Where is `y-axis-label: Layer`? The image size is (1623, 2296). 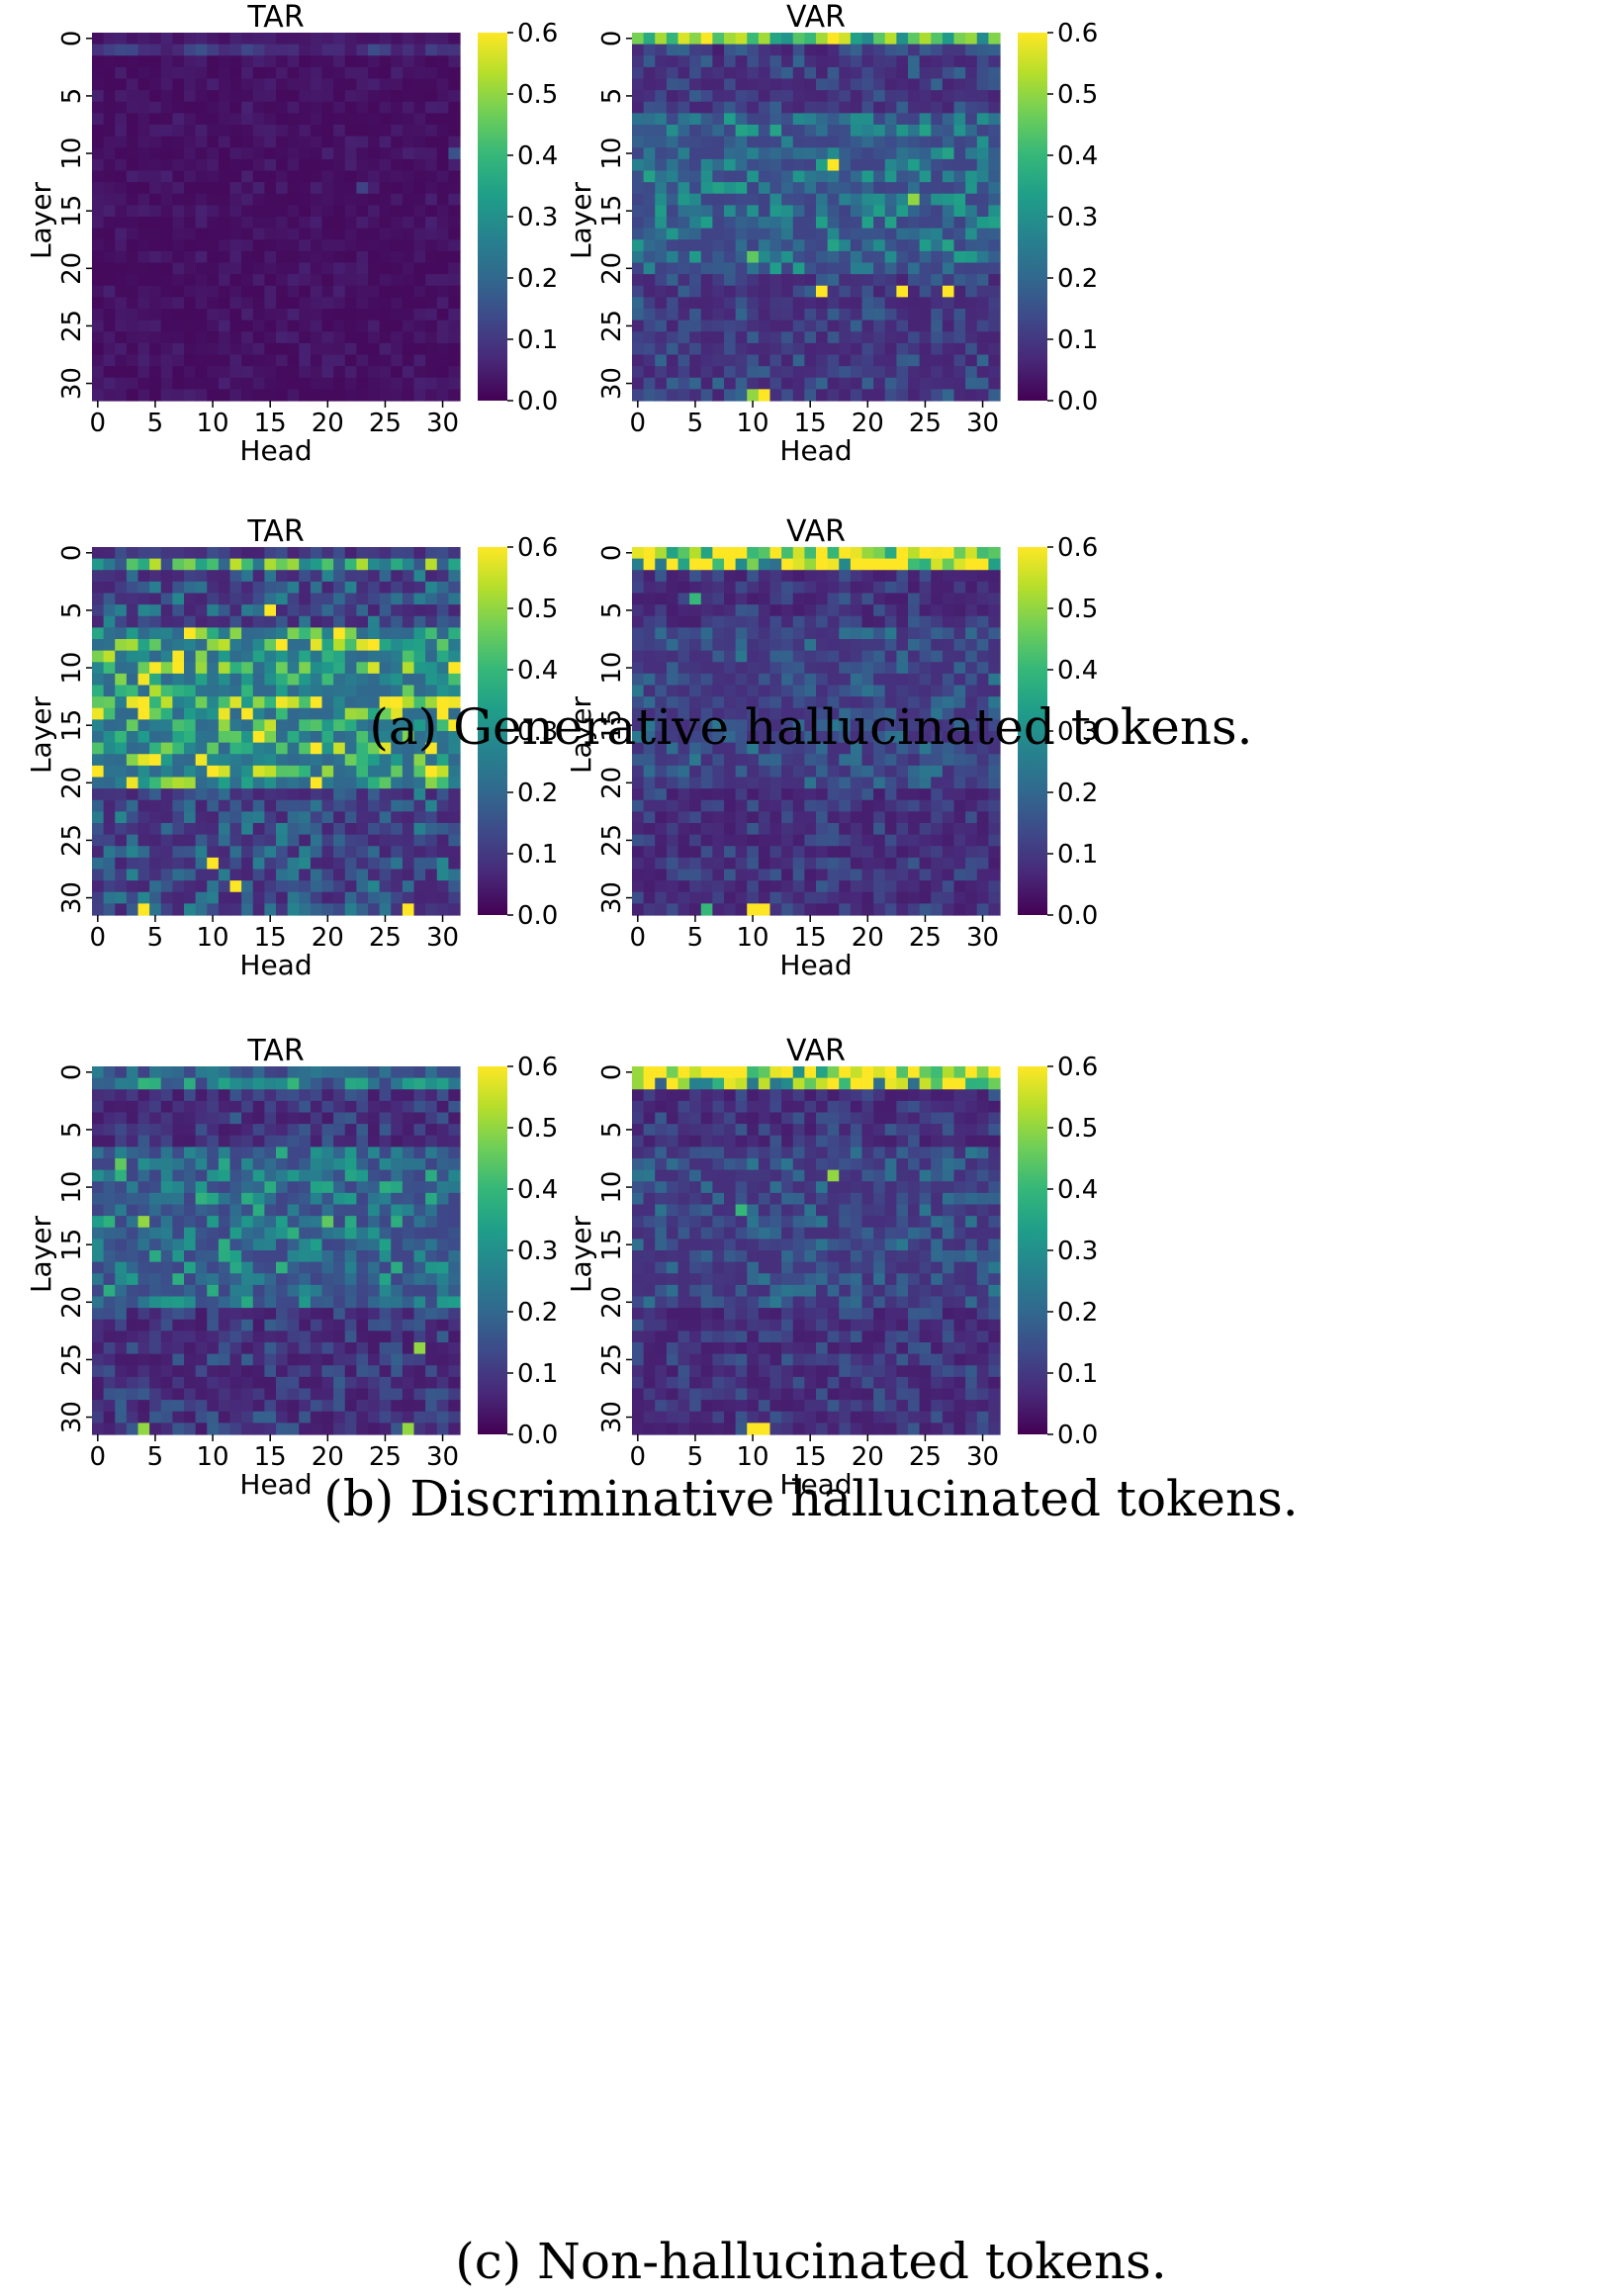
y-axis-label: Layer is located at coordinates (581, 734).